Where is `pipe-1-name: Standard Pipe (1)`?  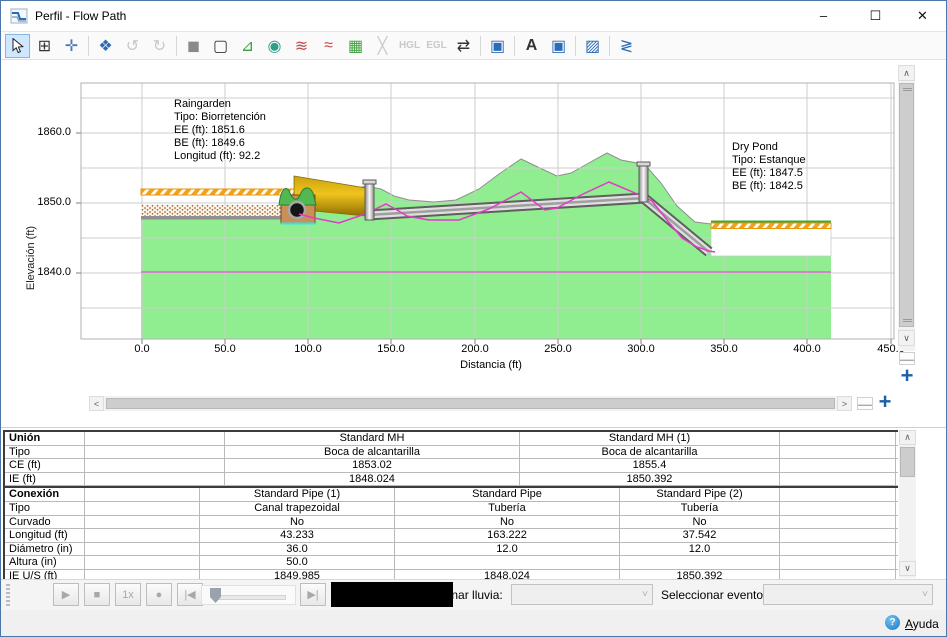 pipe-1-name: Standard Pipe (1) is located at coordinates (297, 494).